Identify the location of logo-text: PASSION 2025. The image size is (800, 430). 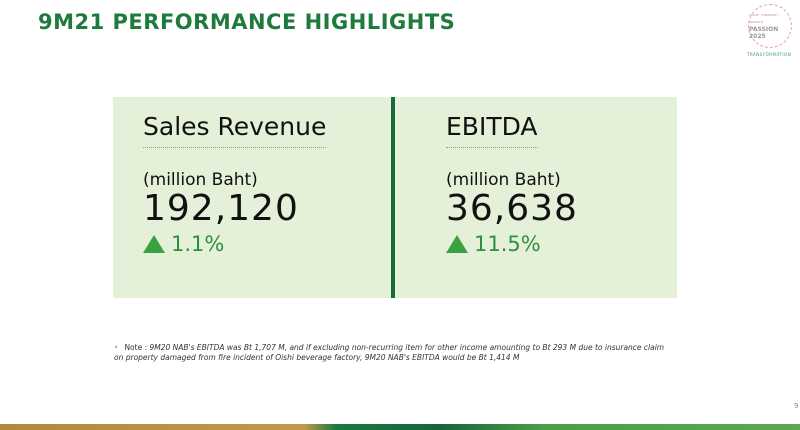
(764, 33).